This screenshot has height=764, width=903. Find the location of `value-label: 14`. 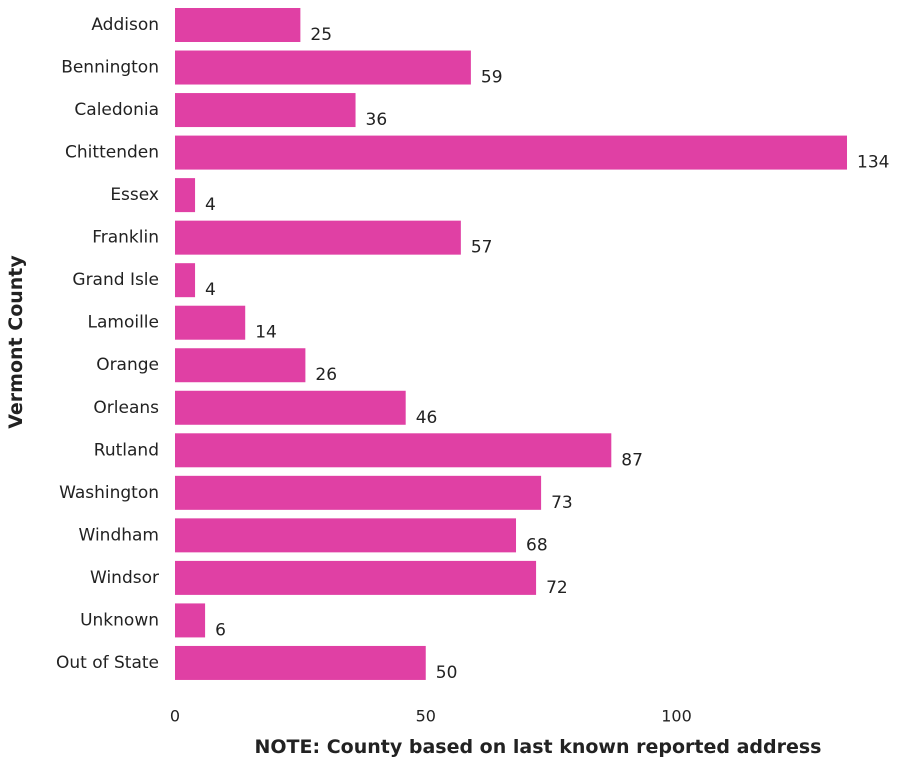

value-label: 14 is located at coordinates (266, 333).